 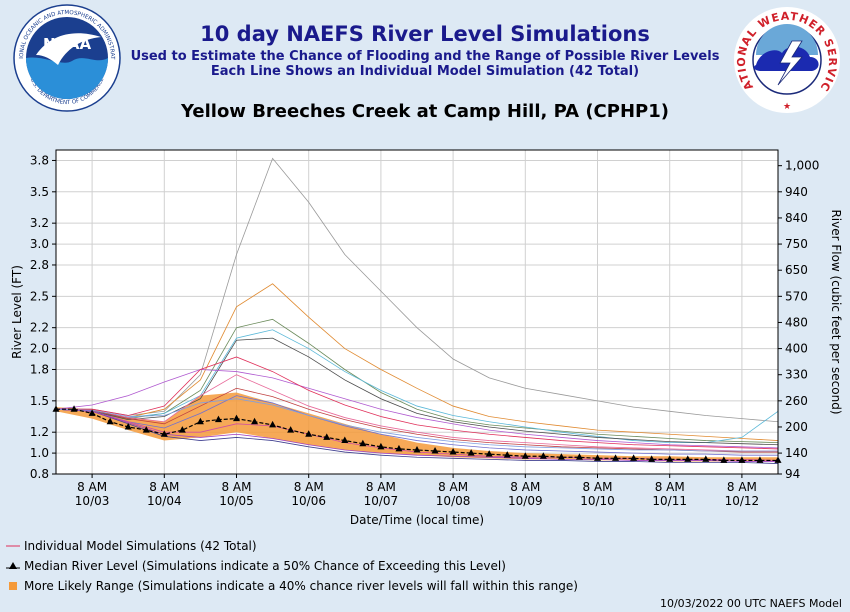 What do you see at coordinates (669, 501) in the screenshot?
I see `x-tick-label-date: 10/11` at bounding box center [669, 501].